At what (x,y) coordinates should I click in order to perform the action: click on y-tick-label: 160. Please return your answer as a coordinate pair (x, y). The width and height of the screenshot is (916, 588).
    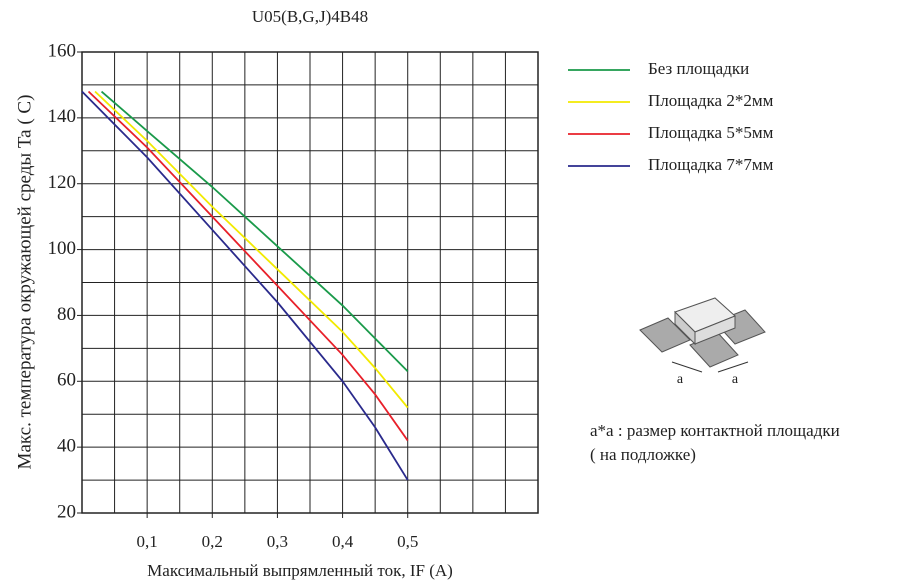
    Looking at the image, I should click on (62, 50).